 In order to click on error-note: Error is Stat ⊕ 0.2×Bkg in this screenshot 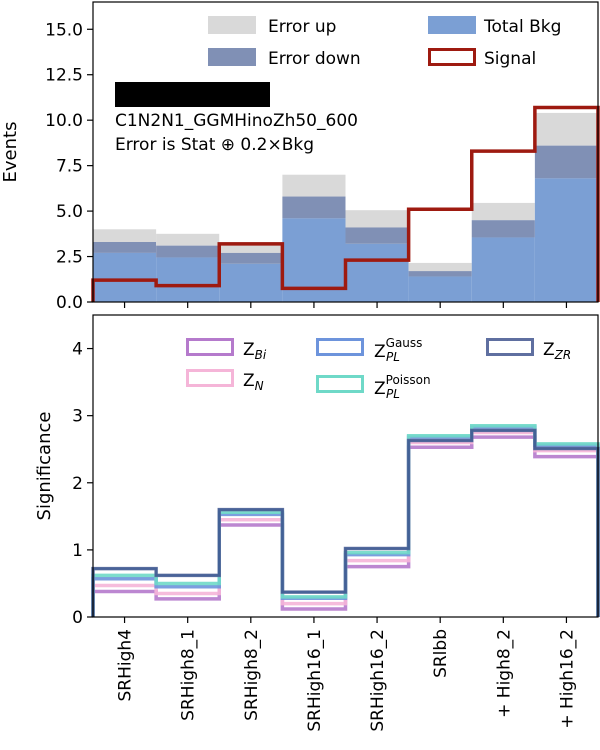, I will do `click(214, 145)`.